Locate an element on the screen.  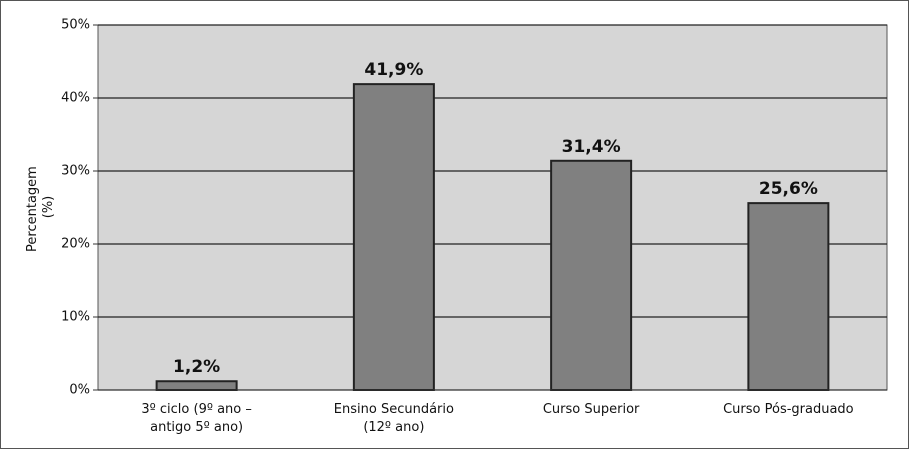
x-tick-label-line: antigo 5º ano) is located at coordinates (196, 427).